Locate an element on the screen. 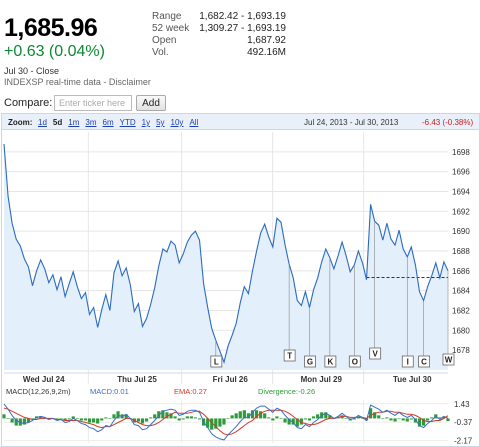 Image resolution: width=480 pixels, height=447 pixels. stat-row-range: Range 1,682.42 - 1,693.19 is located at coordinates (219, 17).